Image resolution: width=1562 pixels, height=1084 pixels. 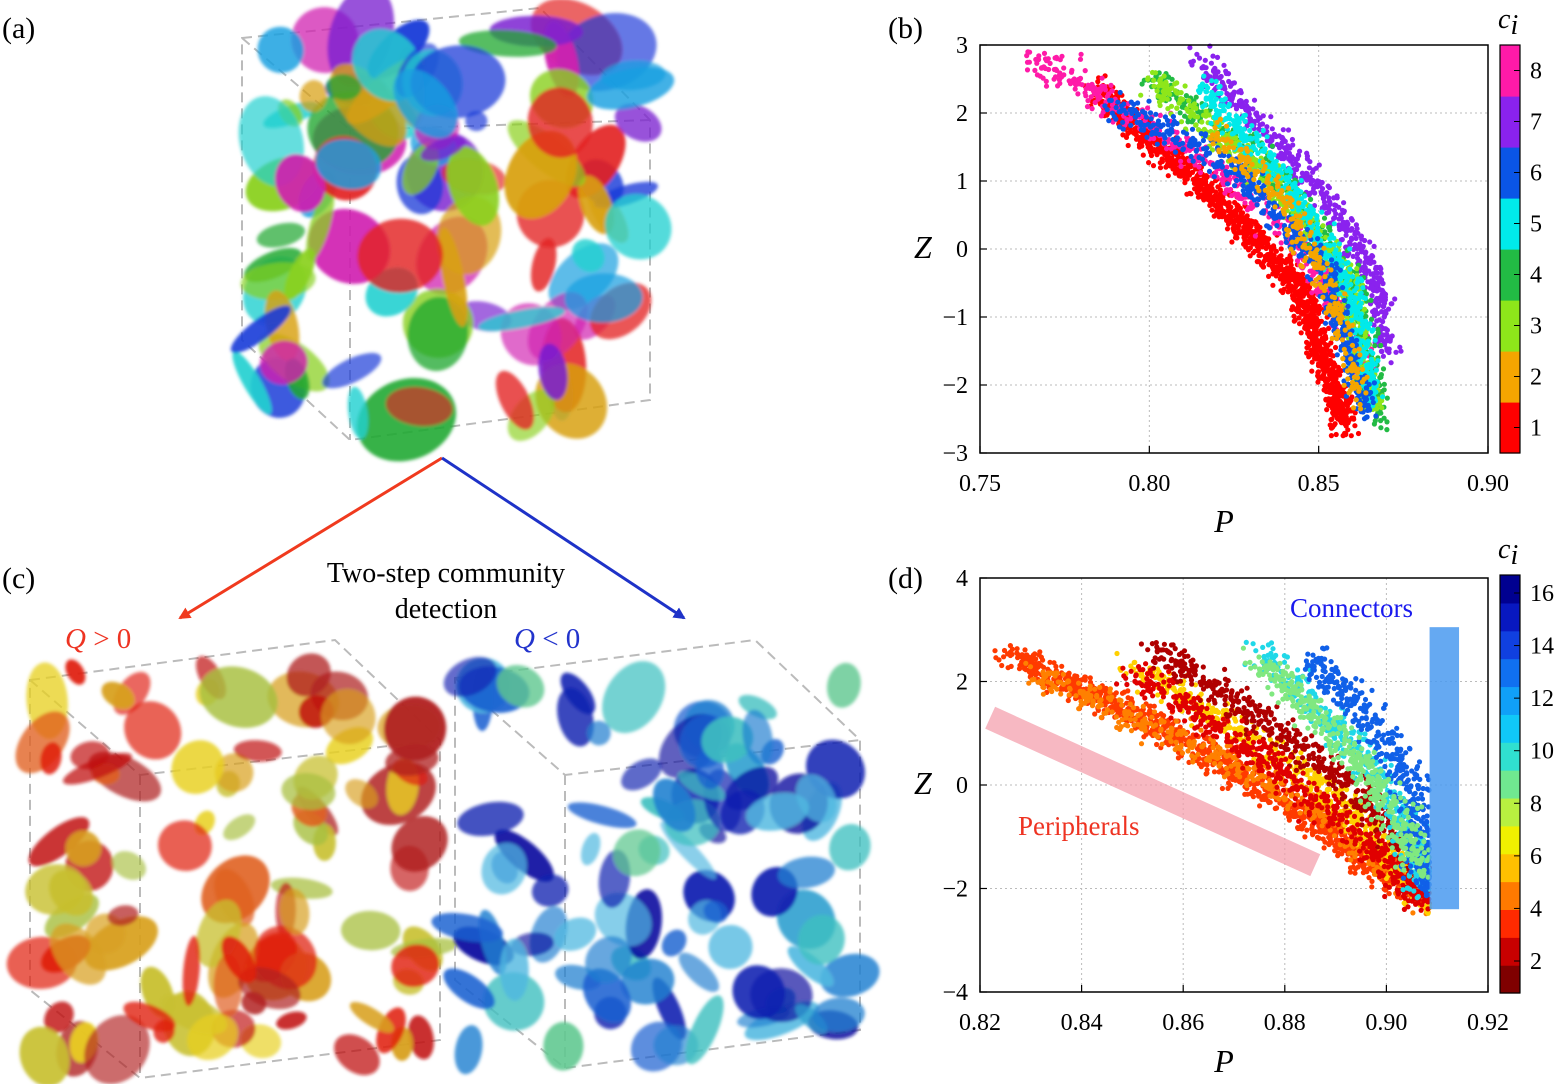 I want to click on chart-b-points, so click(x=1214, y=241).